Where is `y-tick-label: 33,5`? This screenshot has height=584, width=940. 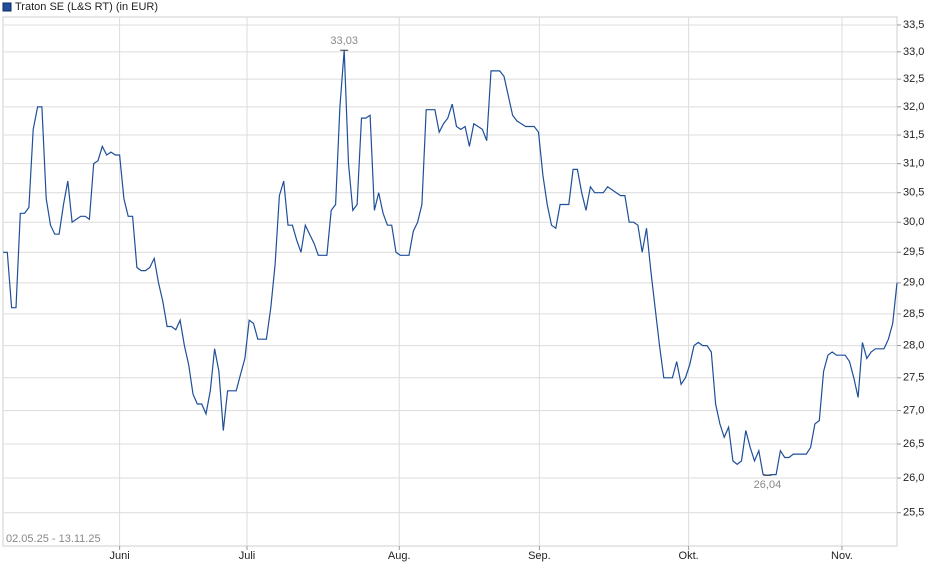
y-tick-label: 33,5 is located at coordinates (913, 25).